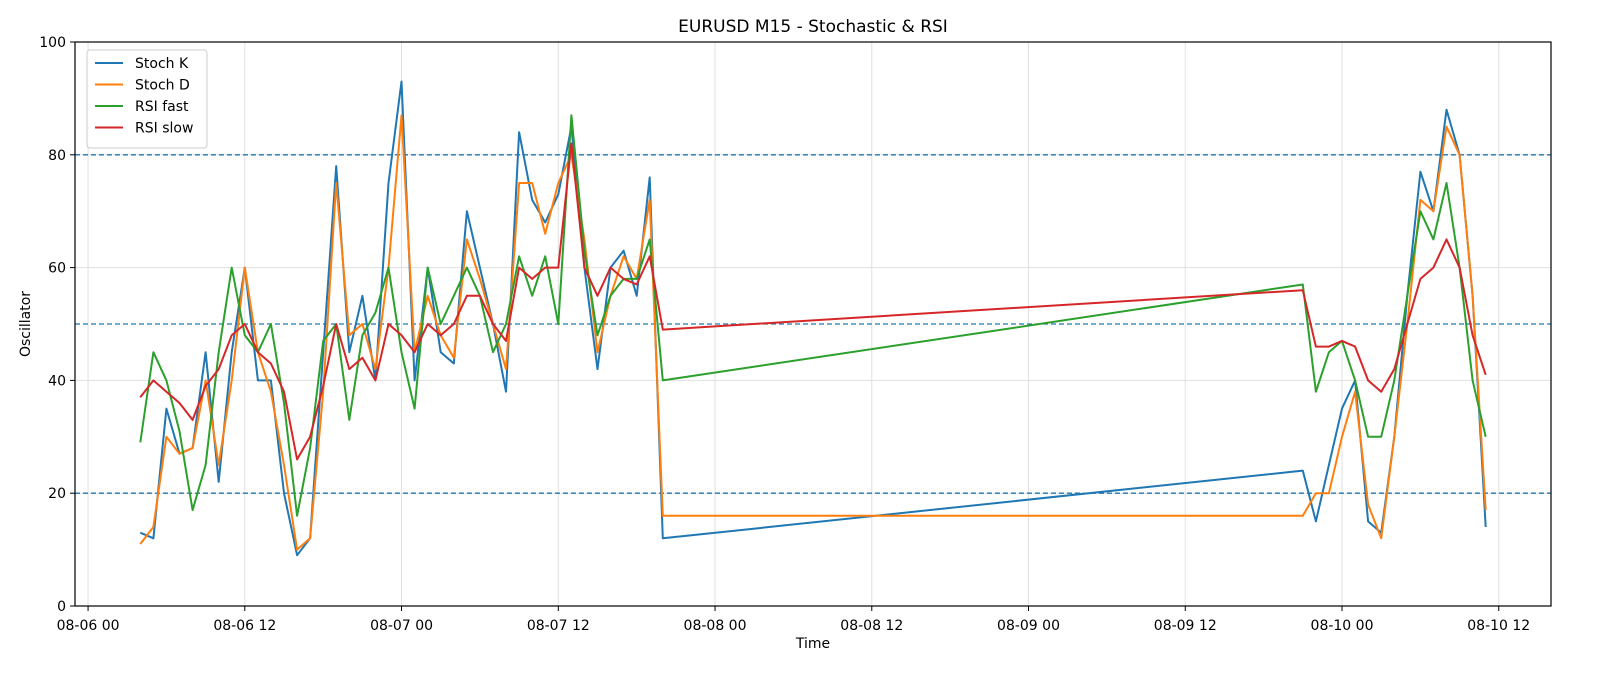  I want to click on x-tick-label: 08-07 00, so click(401, 626).